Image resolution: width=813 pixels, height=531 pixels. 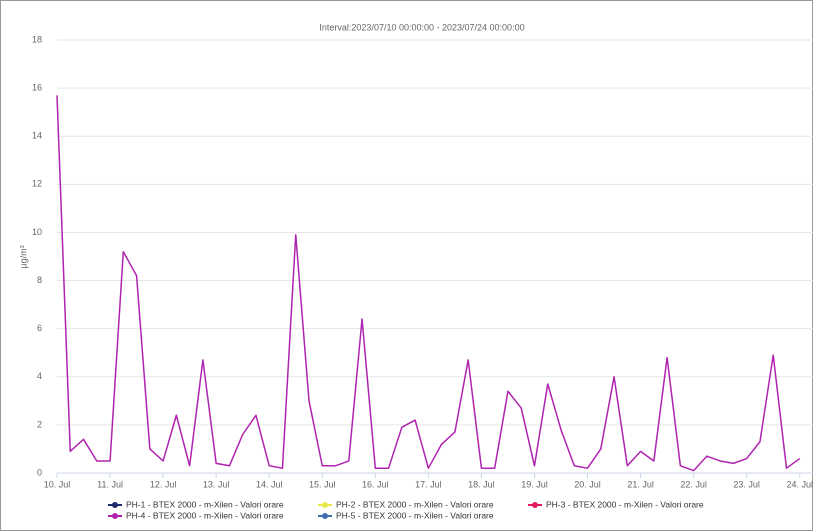 What do you see at coordinates (799, 484) in the screenshot?
I see `x-tick-label: 24. Jul` at bounding box center [799, 484].